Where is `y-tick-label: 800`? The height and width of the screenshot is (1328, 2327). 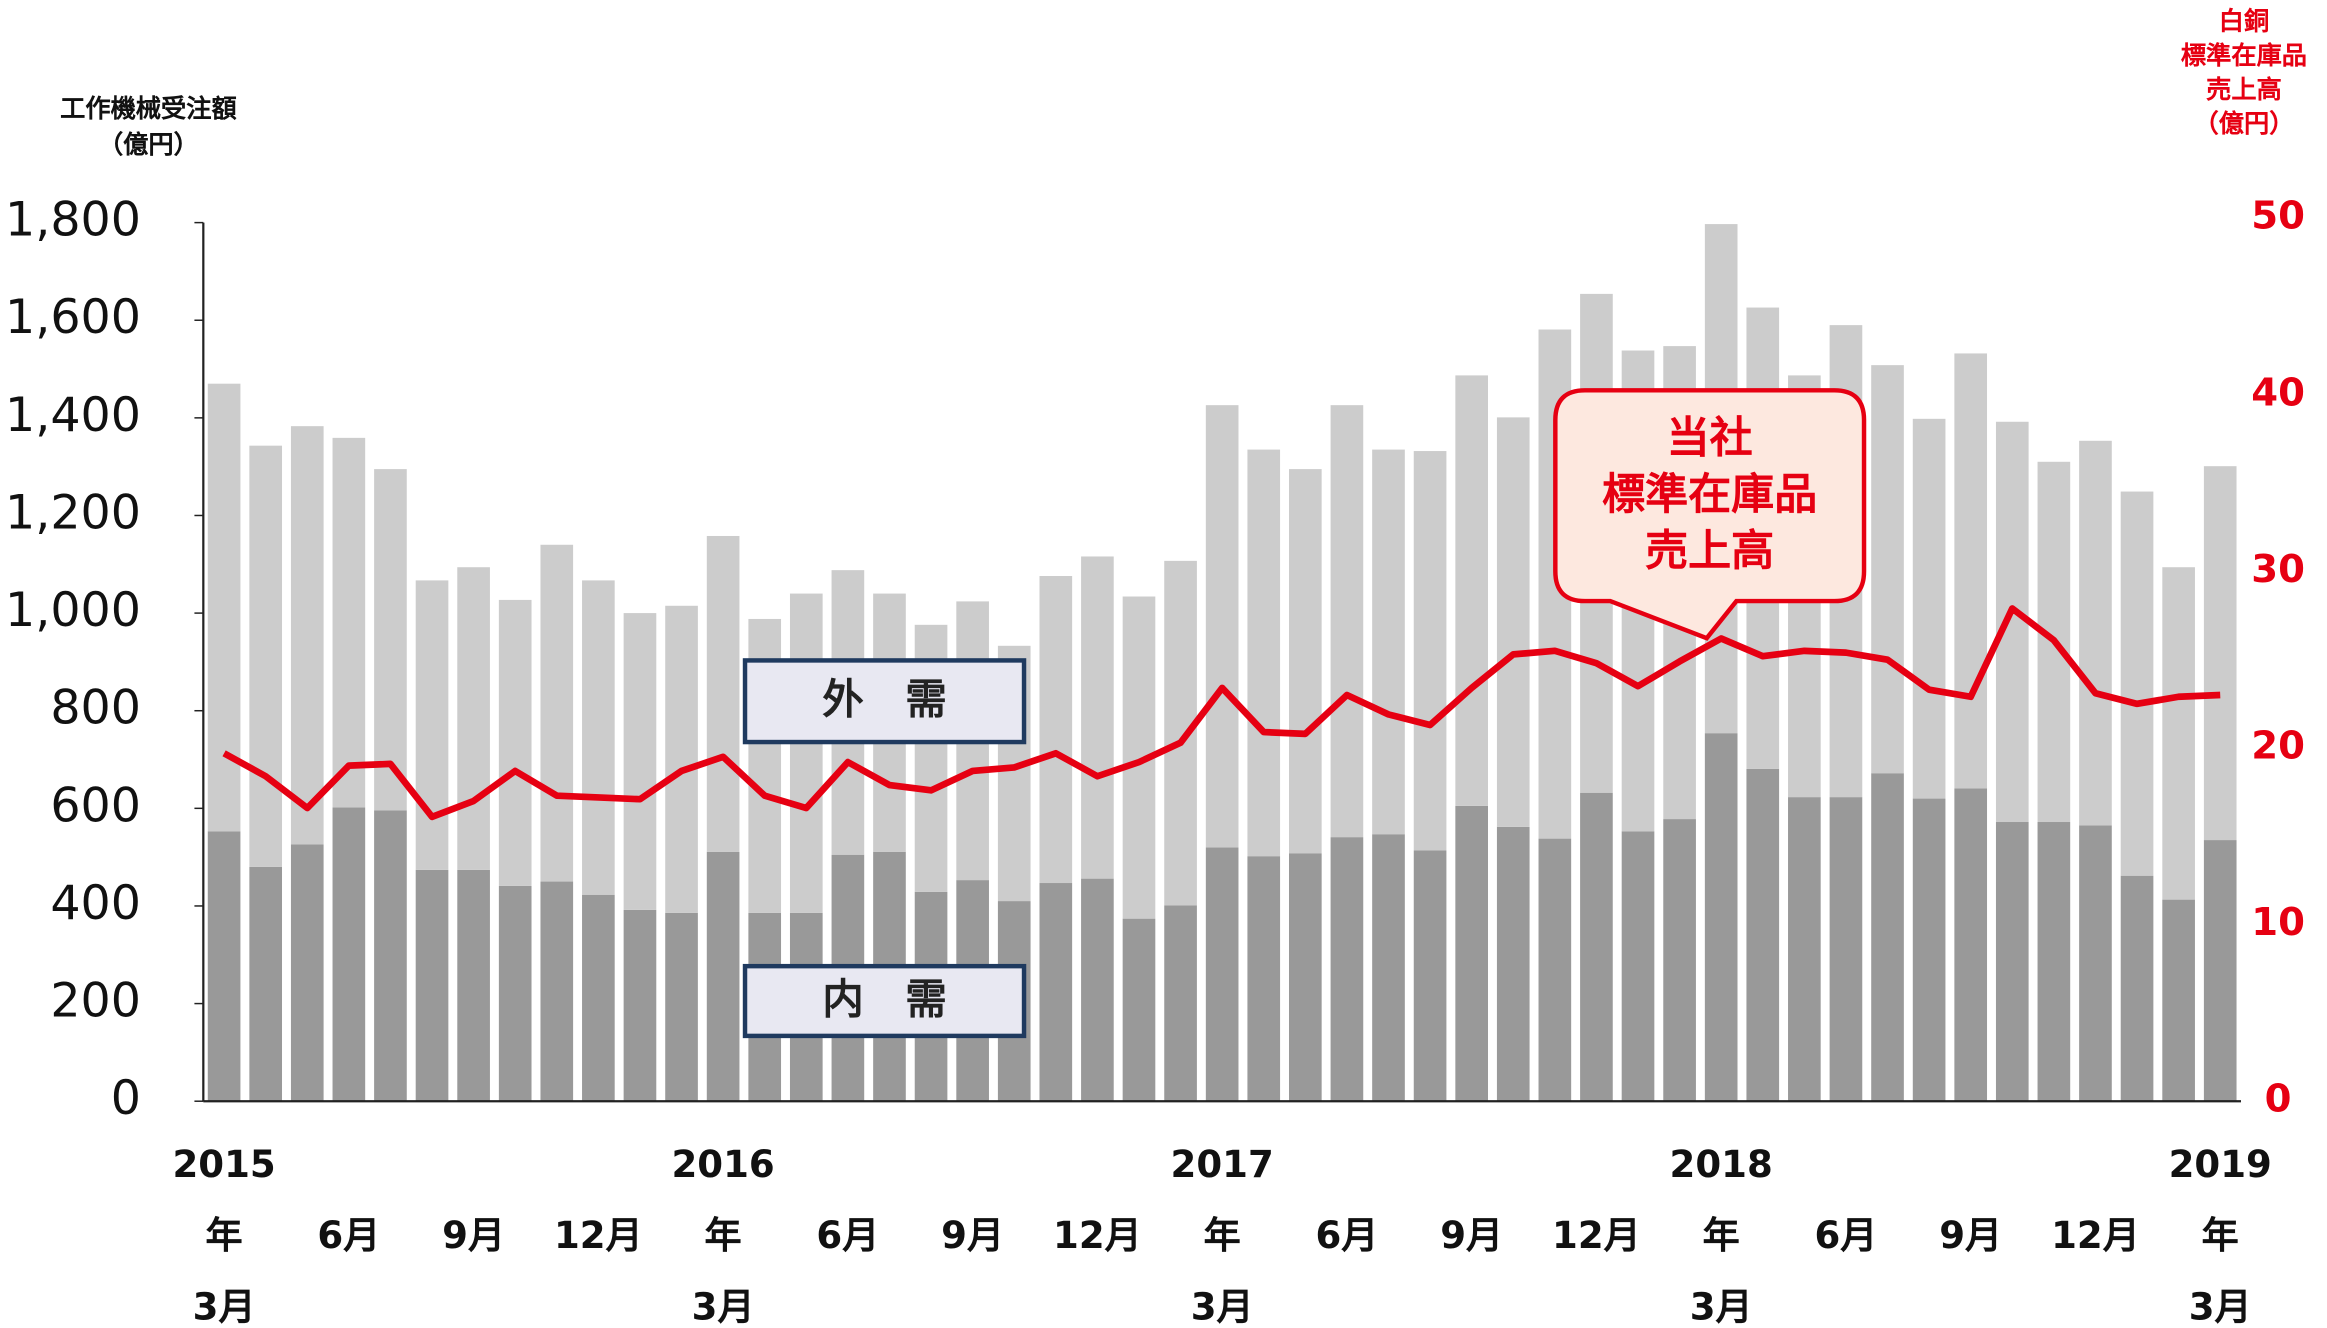
y-tick-label: 800 is located at coordinates (95, 708).